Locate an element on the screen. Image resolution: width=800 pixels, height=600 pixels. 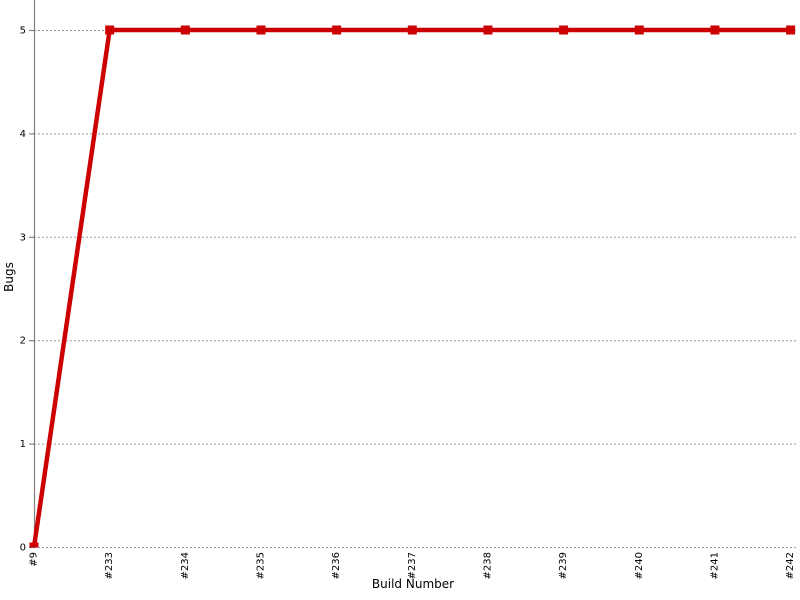
y-axis-tick-labels: 0 1 2 3 4 5 is located at coordinates (23, 290).